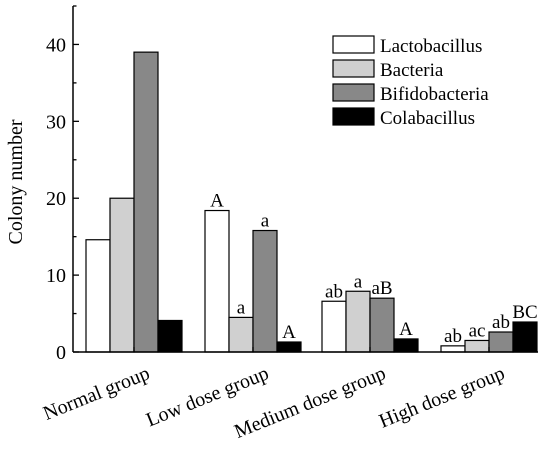 The image size is (544, 452). What do you see at coordinates (353, 116) in the screenshot?
I see `legend-swatch-colabacillus` at bounding box center [353, 116].